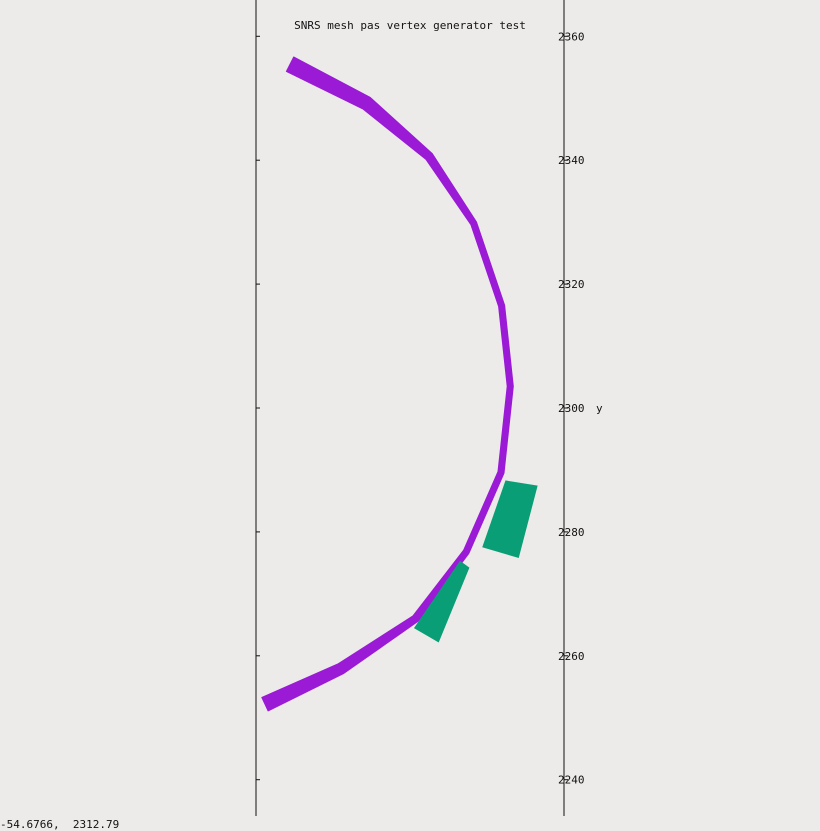 Image resolution: width=820 pixels, height=831 pixels. I want to click on cursor-coordinate-readout: -54.6766, 2312.79, so click(60, 824).